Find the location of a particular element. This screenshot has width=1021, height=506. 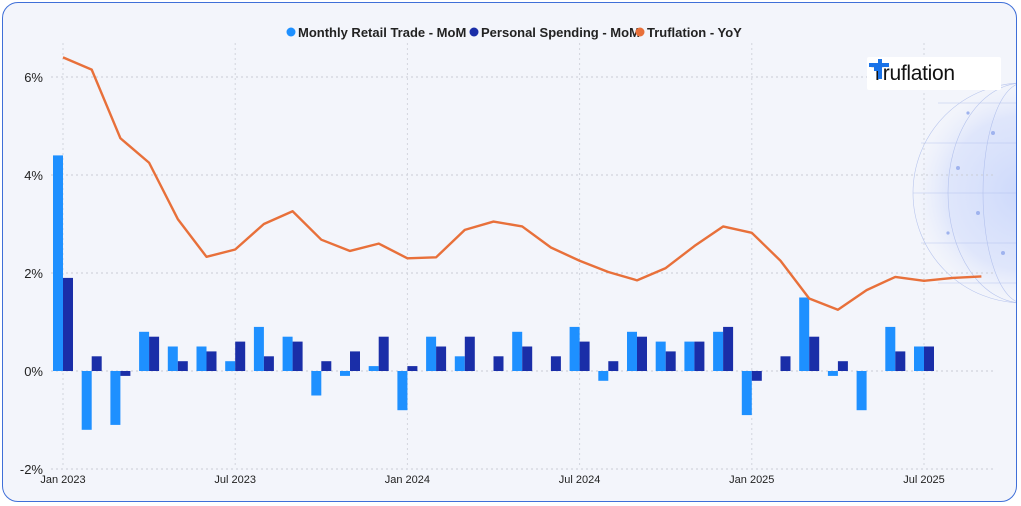

y-tick-label: -2% is located at coordinates (32, 469).